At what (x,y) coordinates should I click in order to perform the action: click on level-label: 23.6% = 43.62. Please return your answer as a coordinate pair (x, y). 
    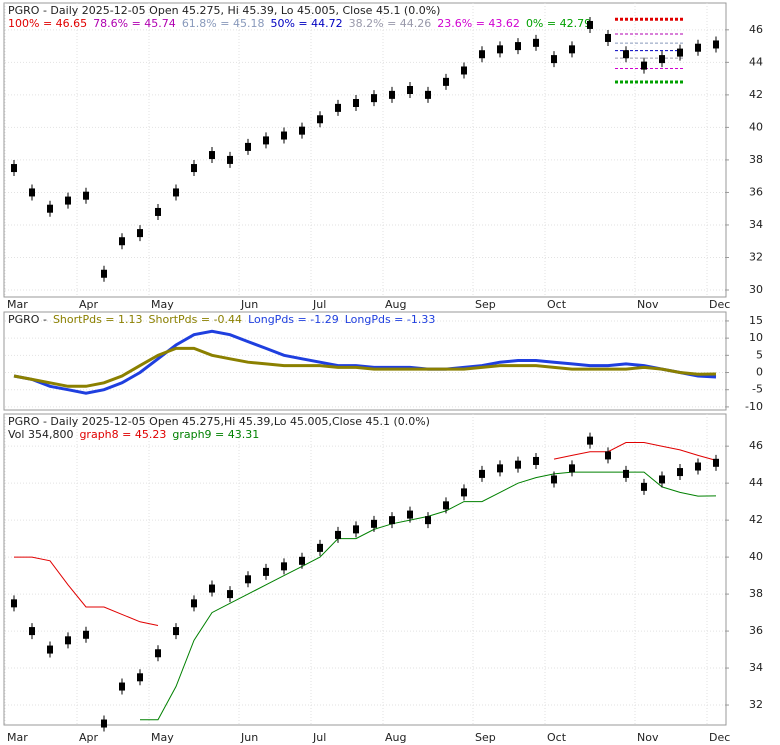
    Looking at the image, I should click on (478, 23).